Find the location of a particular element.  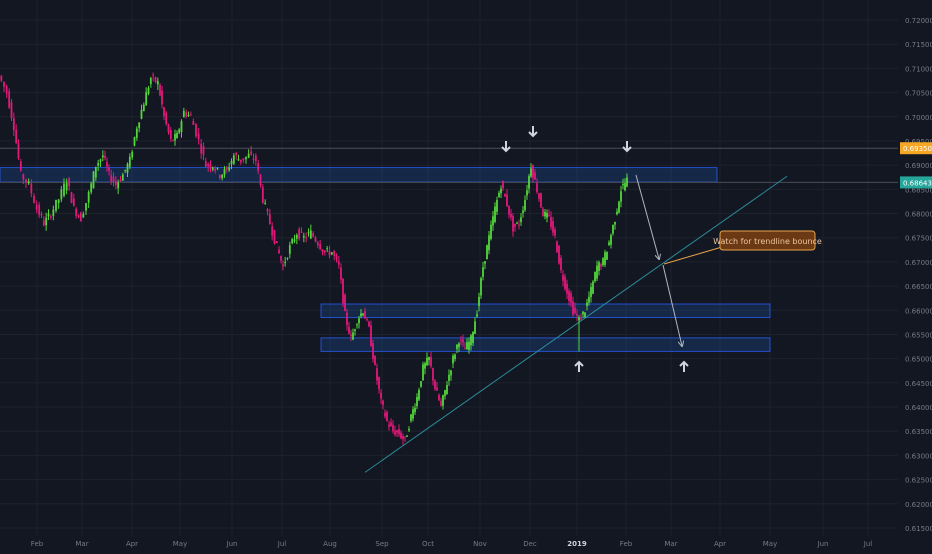

x-tick-label: Aug is located at coordinates (330, 544).